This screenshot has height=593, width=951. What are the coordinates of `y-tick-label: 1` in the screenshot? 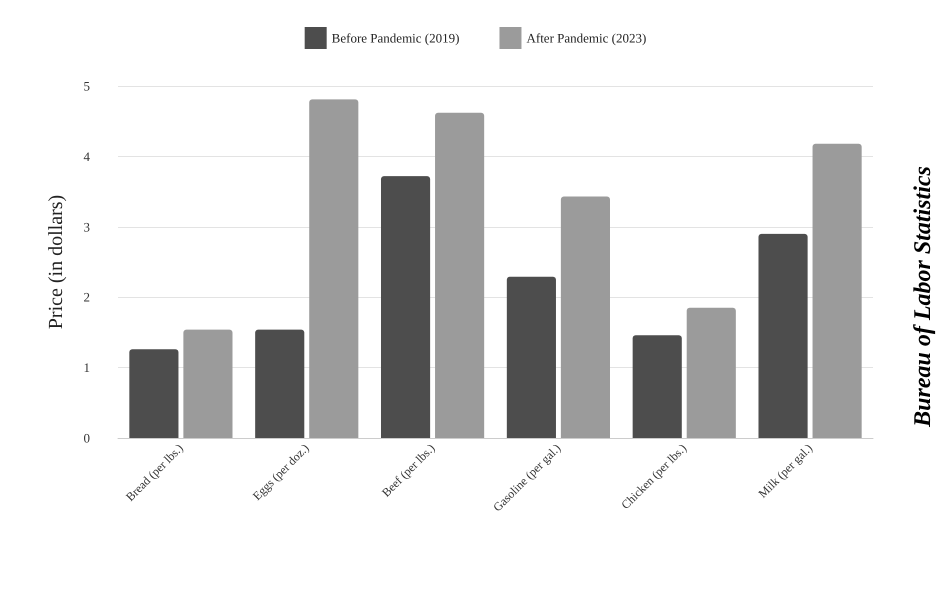 It's located at (87, 368).